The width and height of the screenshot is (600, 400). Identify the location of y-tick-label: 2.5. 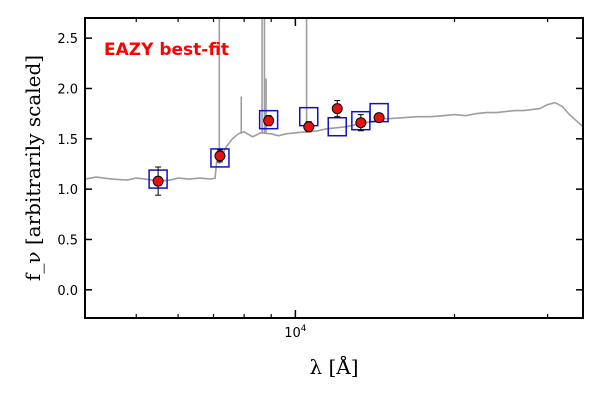
(67, 39).